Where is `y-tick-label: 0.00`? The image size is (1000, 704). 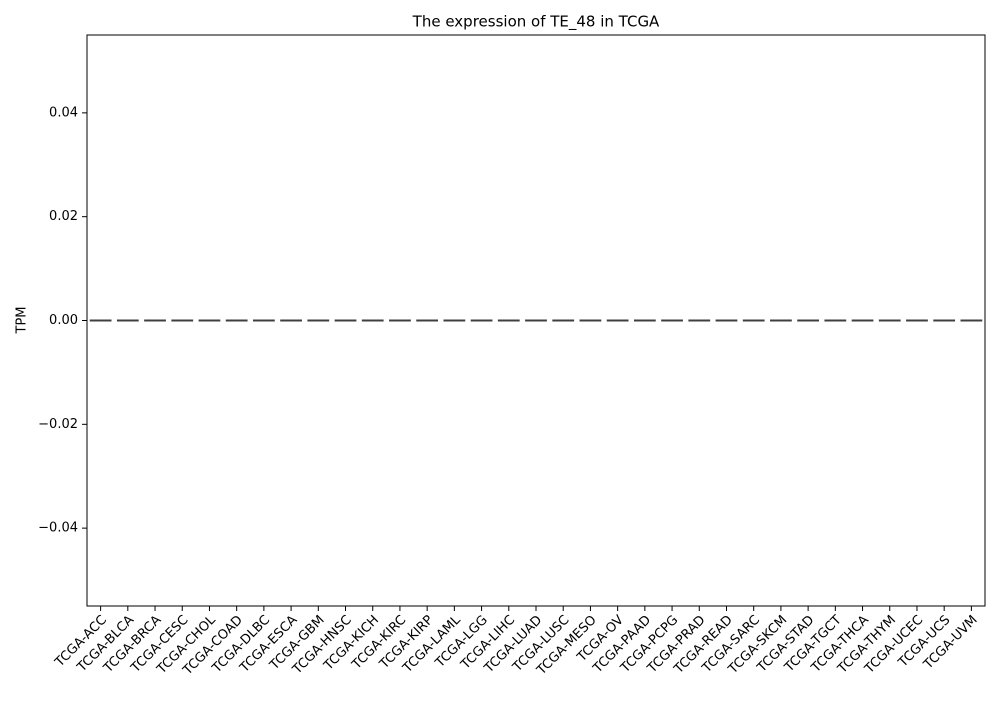 y-tick-label: 0.00 is located at coordinates (63, 320).